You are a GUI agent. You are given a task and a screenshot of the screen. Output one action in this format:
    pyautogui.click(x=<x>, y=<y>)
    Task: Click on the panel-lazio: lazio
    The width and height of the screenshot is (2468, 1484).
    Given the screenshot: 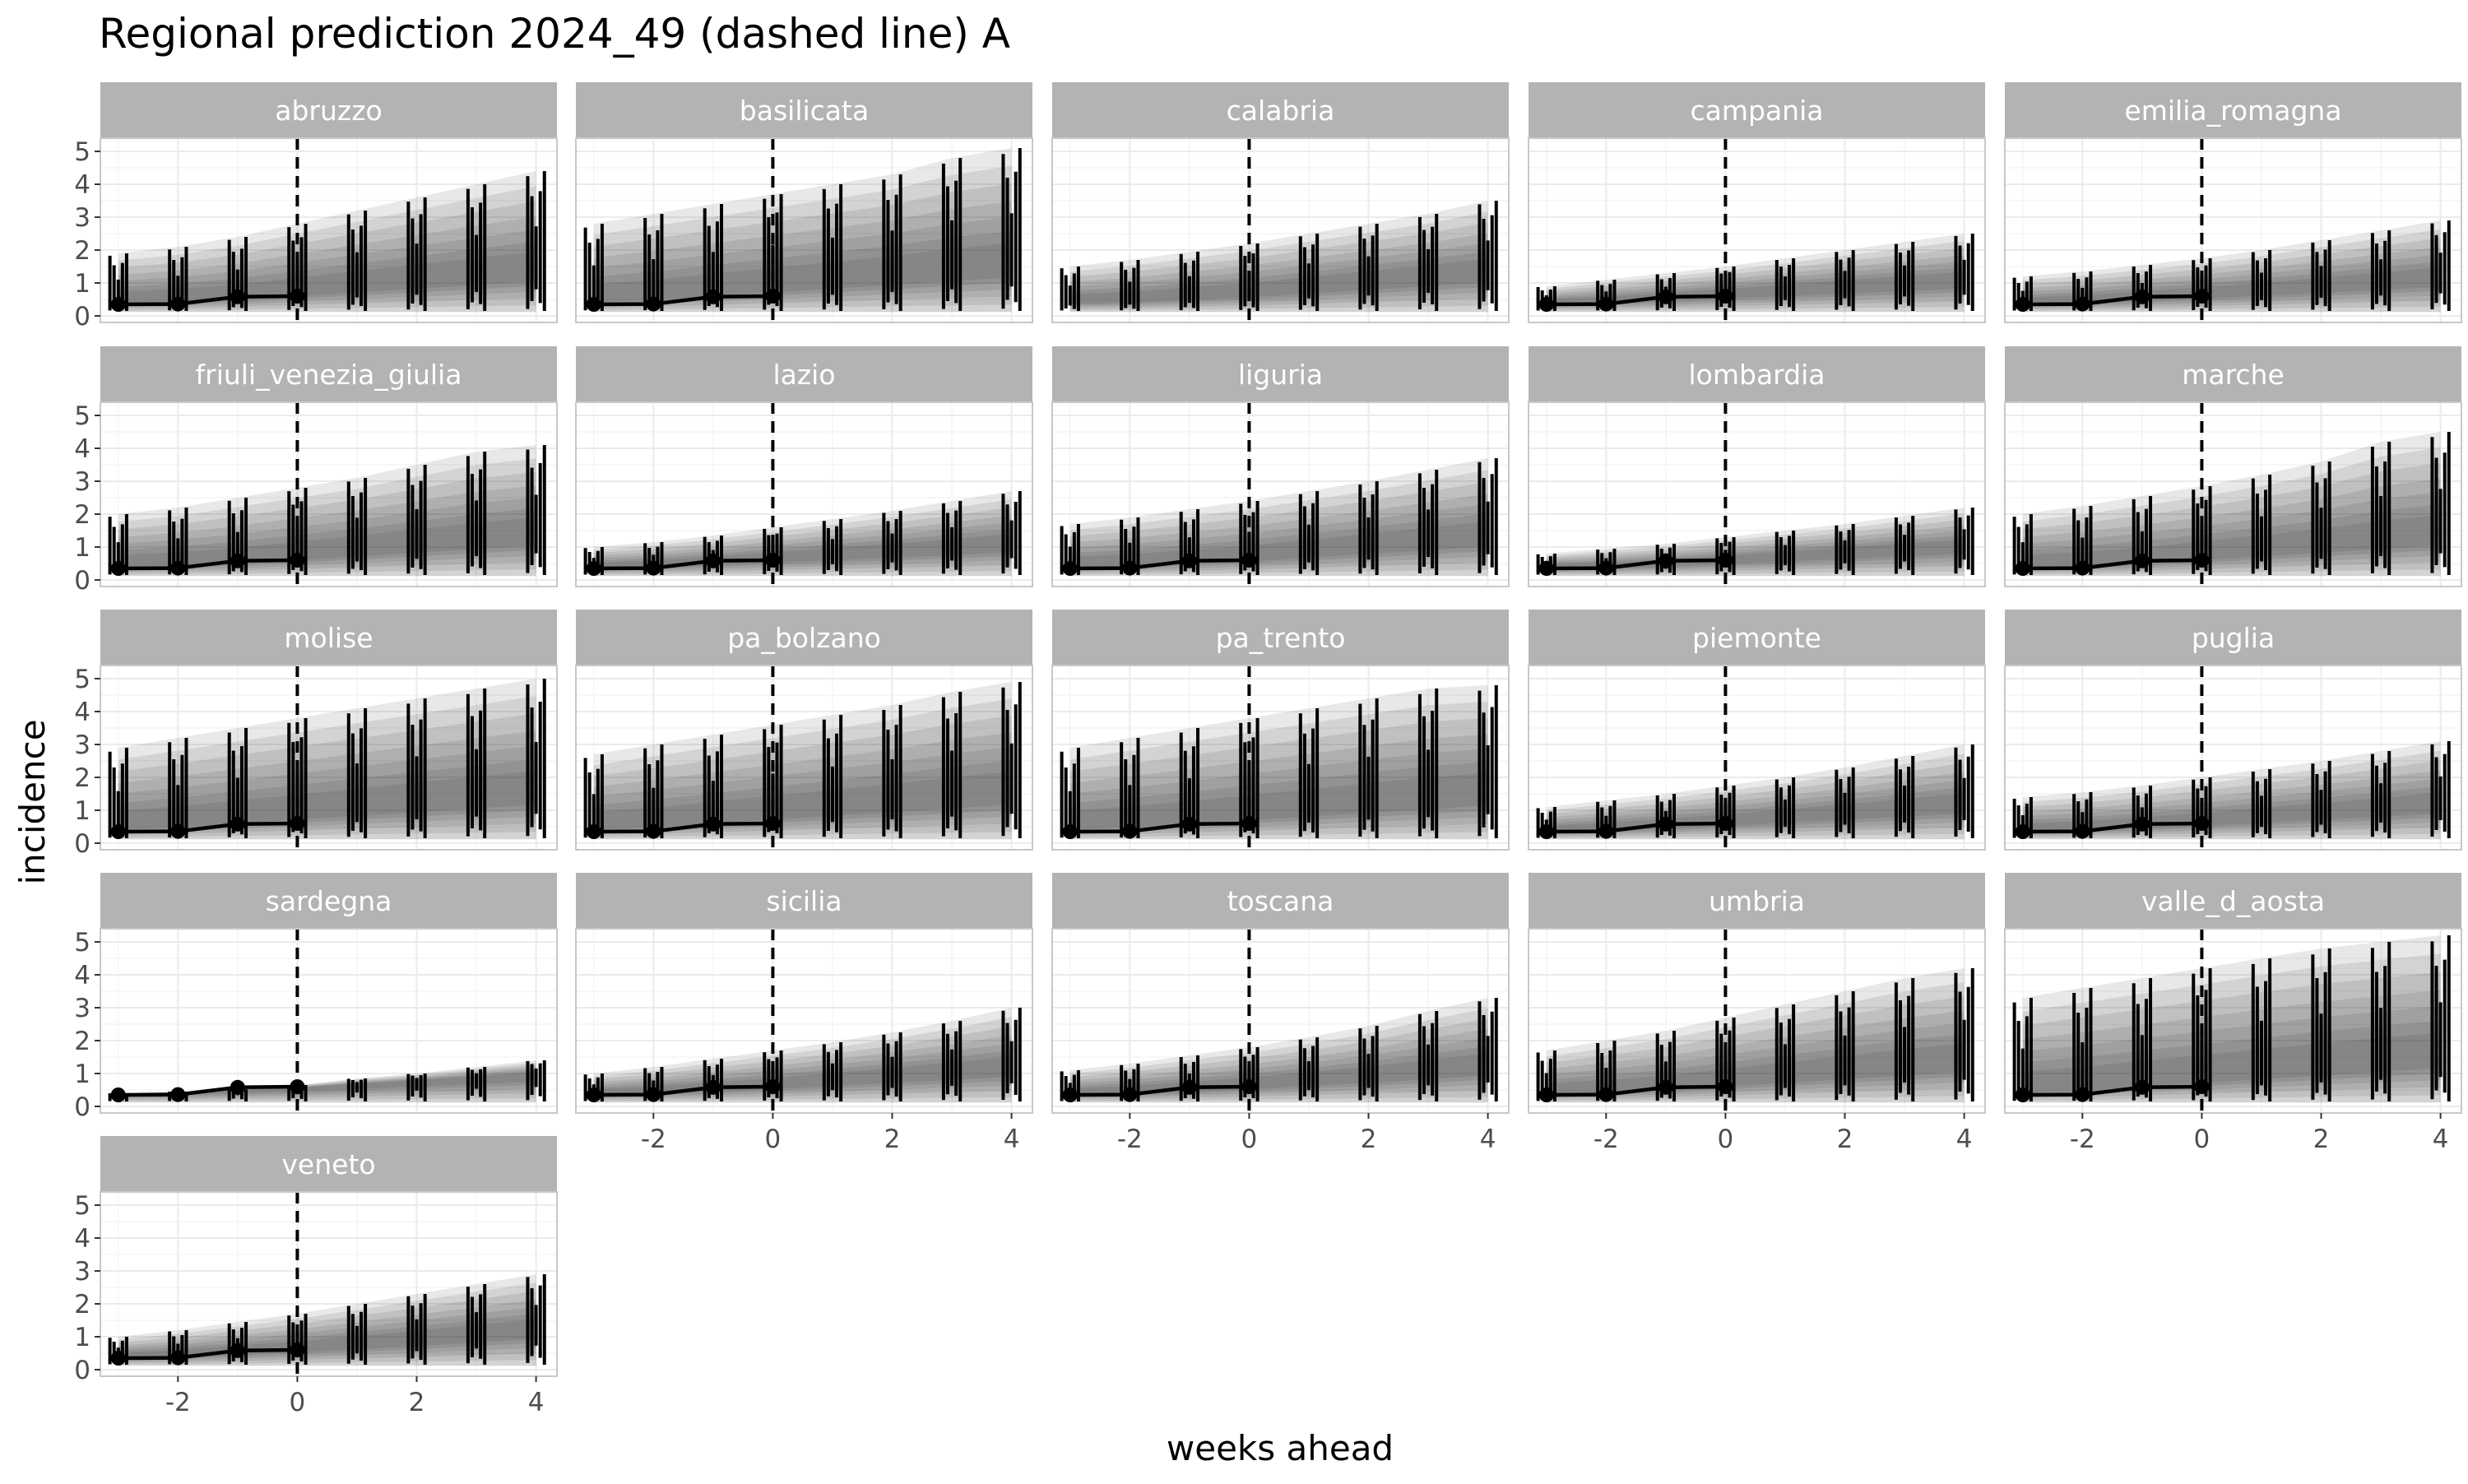 What is the action you would take?
    pyautogui.click(x=804, y=466)
    